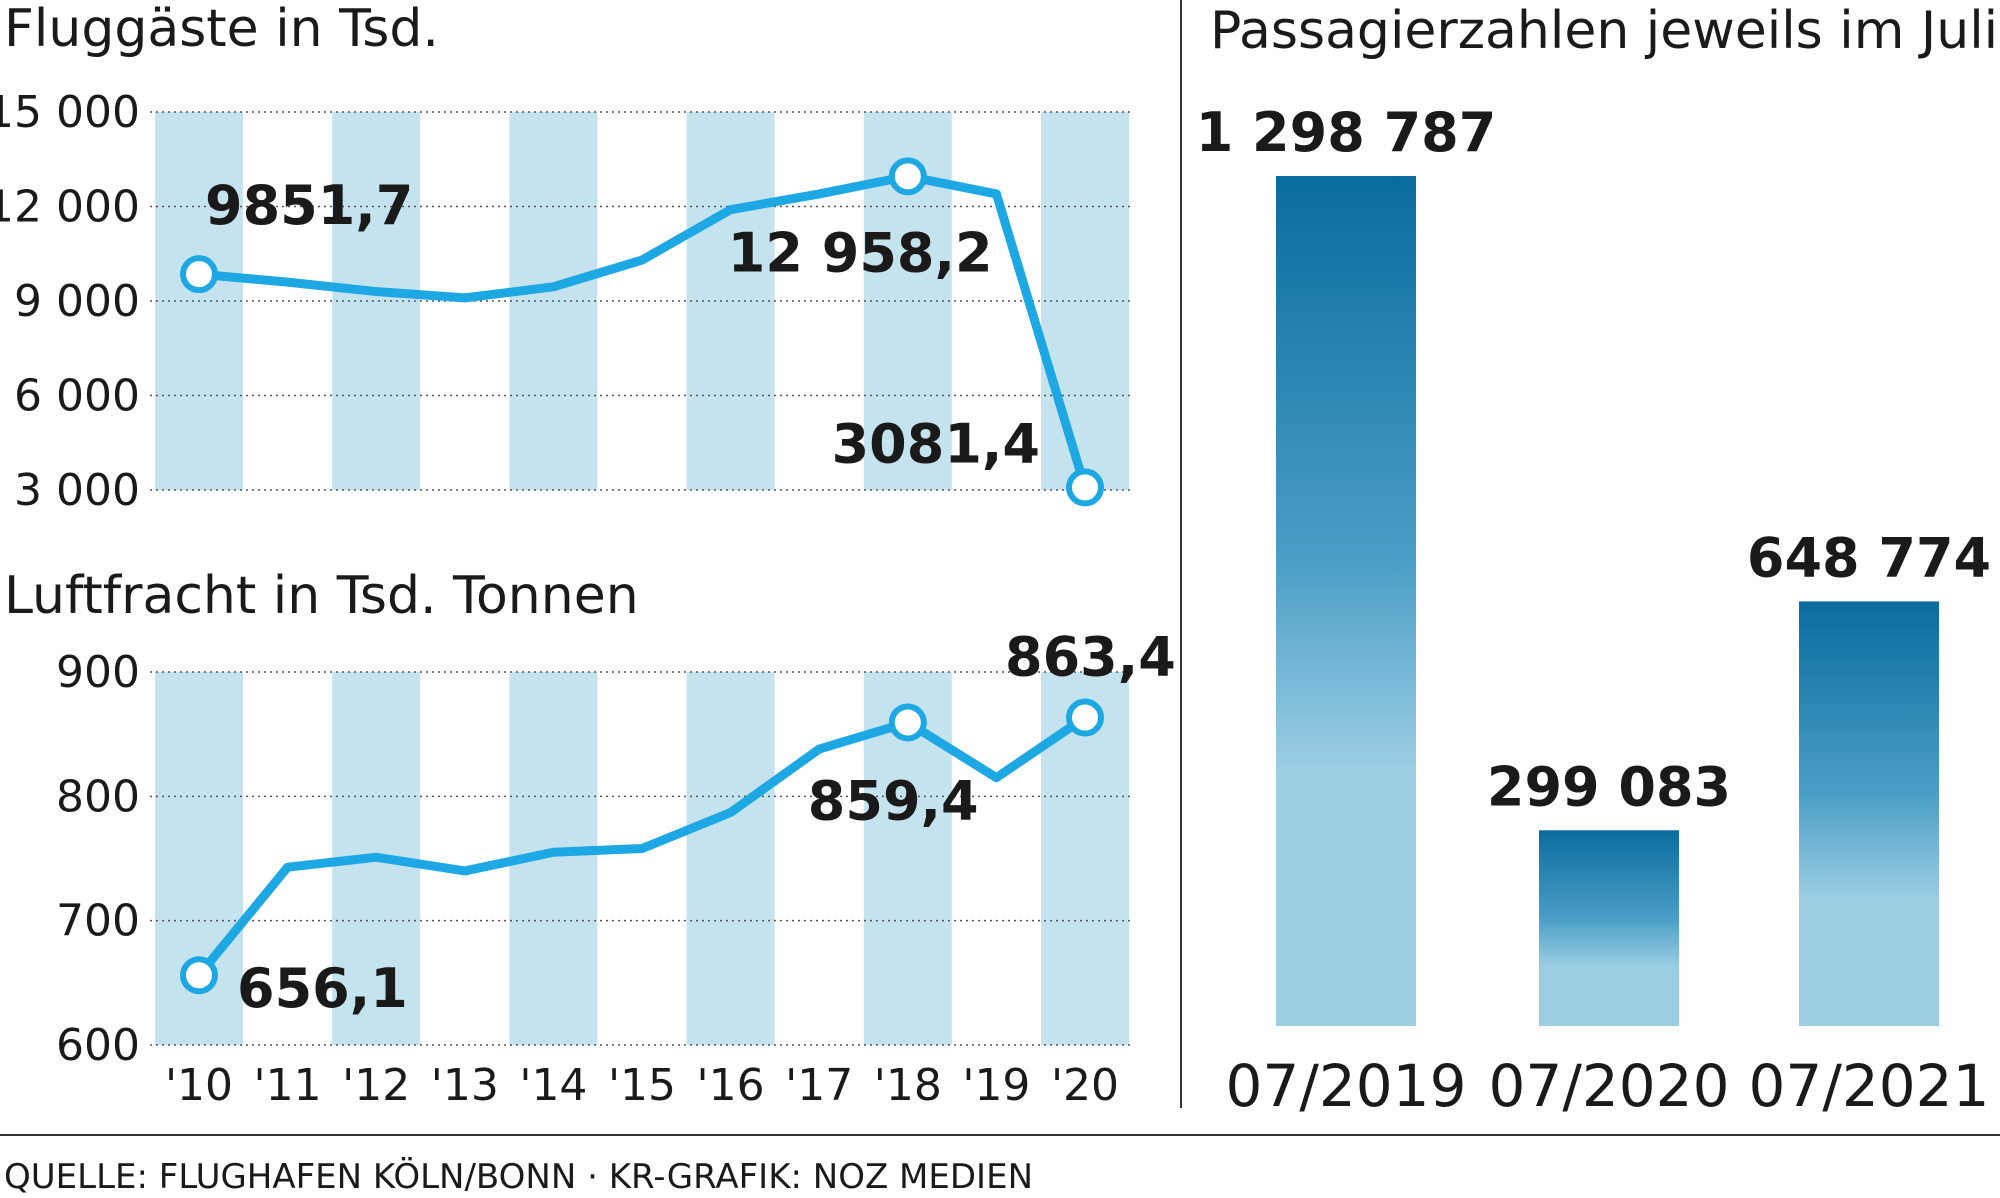 This screenshot has height=1198, width=2000. What do you see at coordinates (77, 301) in the screenshot?
I see `y-tick-label: 9 000` at bounding box center [77, 301].